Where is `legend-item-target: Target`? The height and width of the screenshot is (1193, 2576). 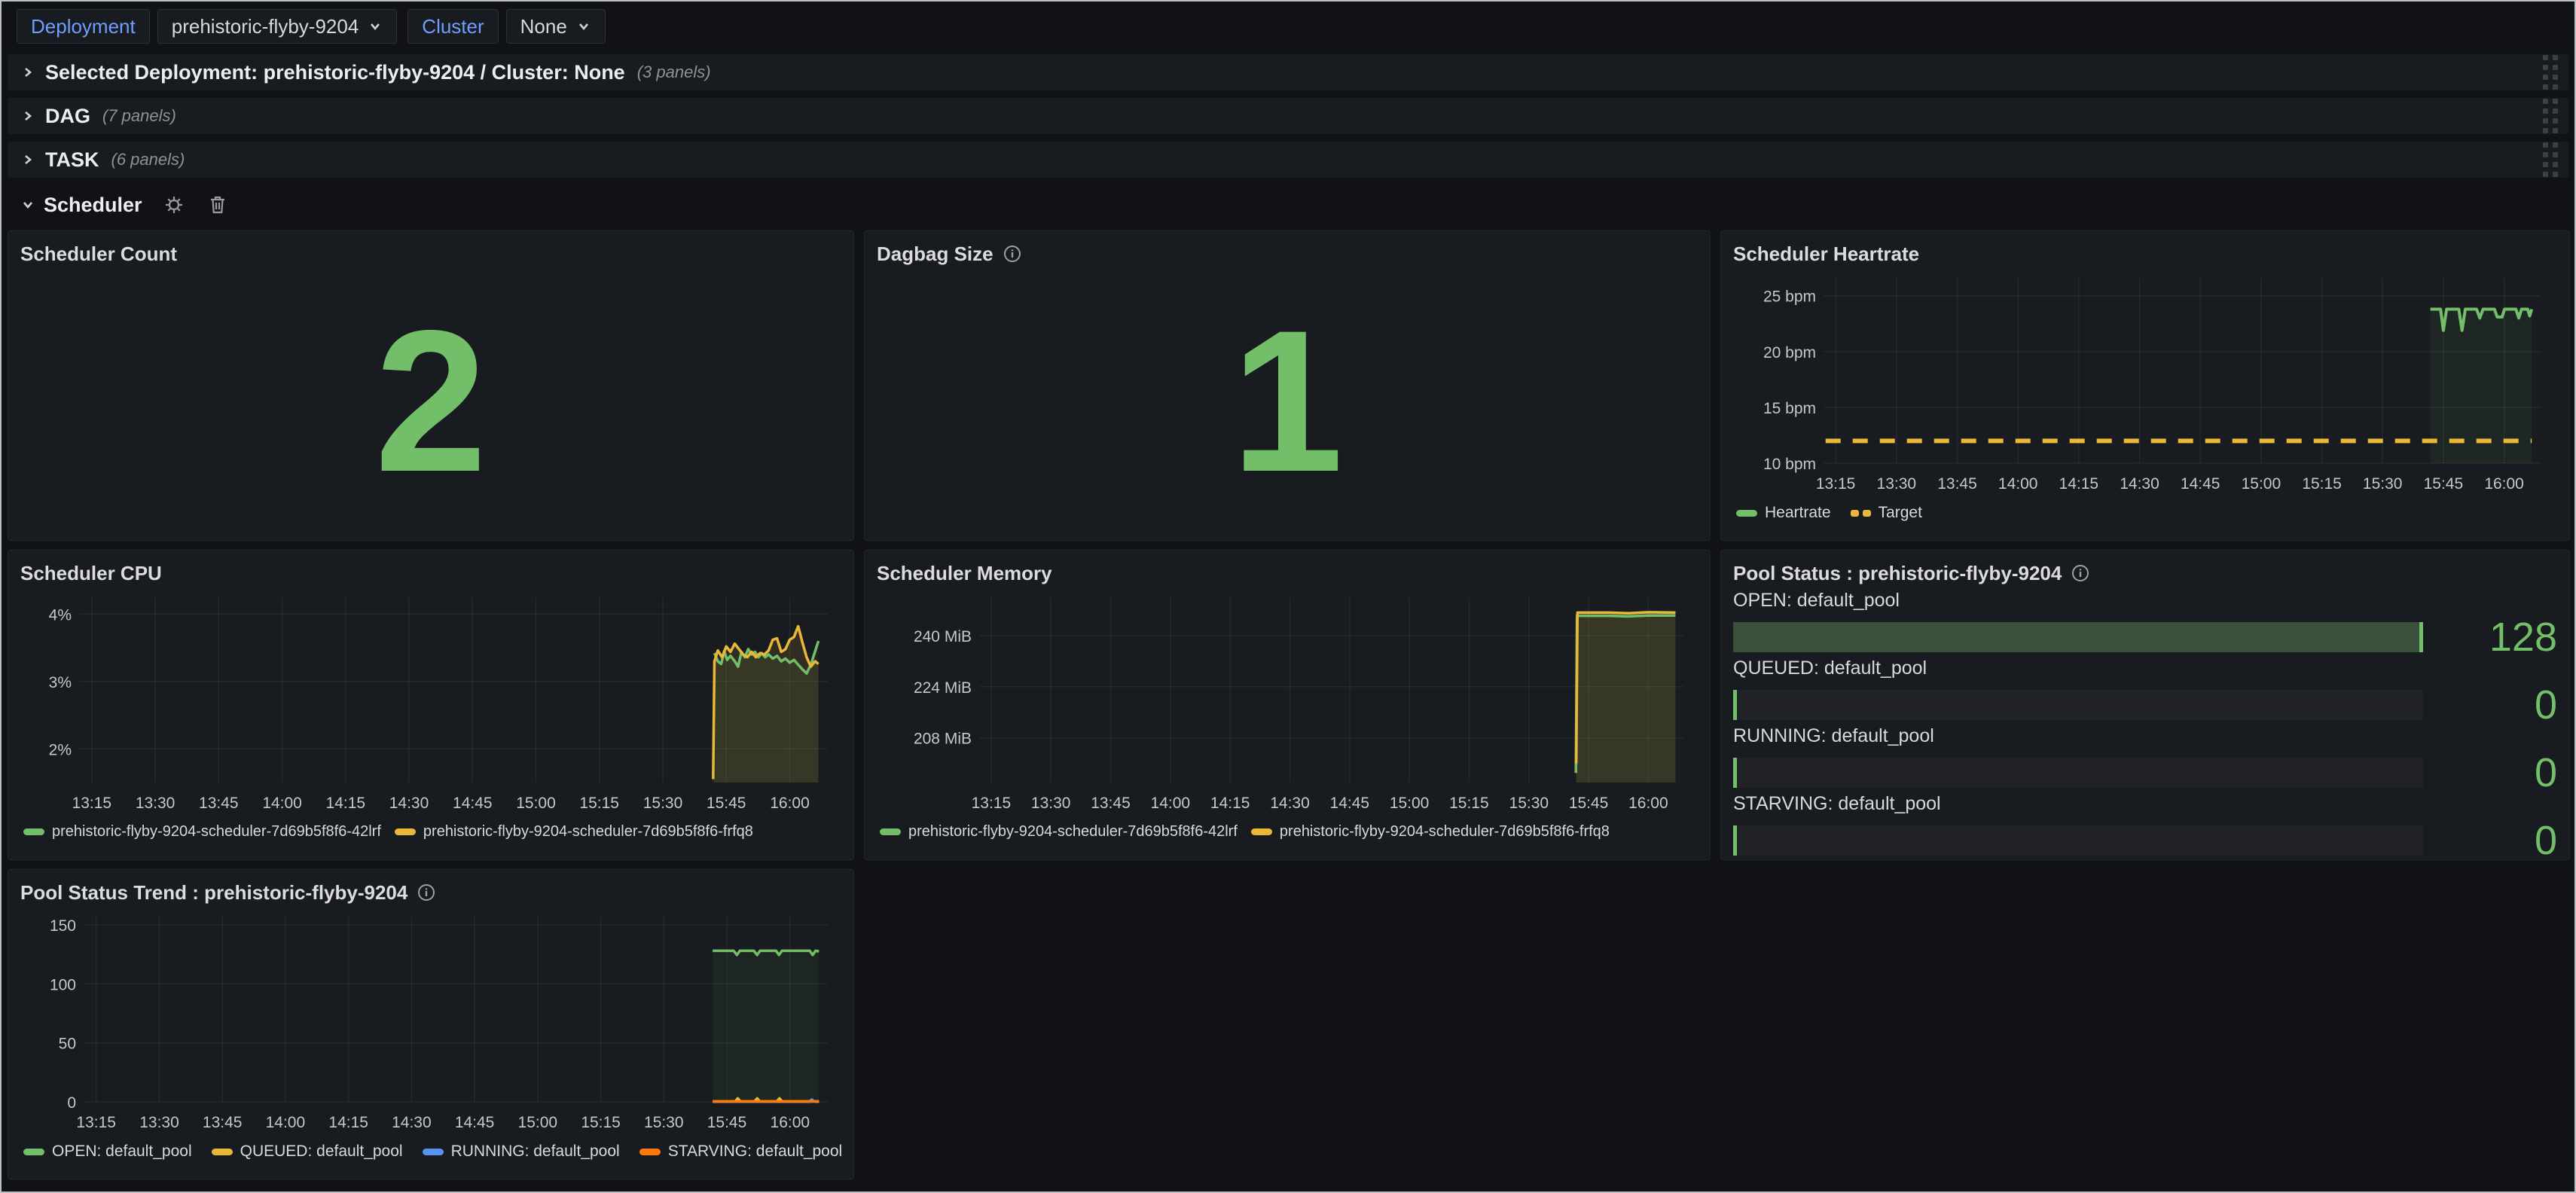
legend-item-target: Target is located at coordinates (1886, 513).